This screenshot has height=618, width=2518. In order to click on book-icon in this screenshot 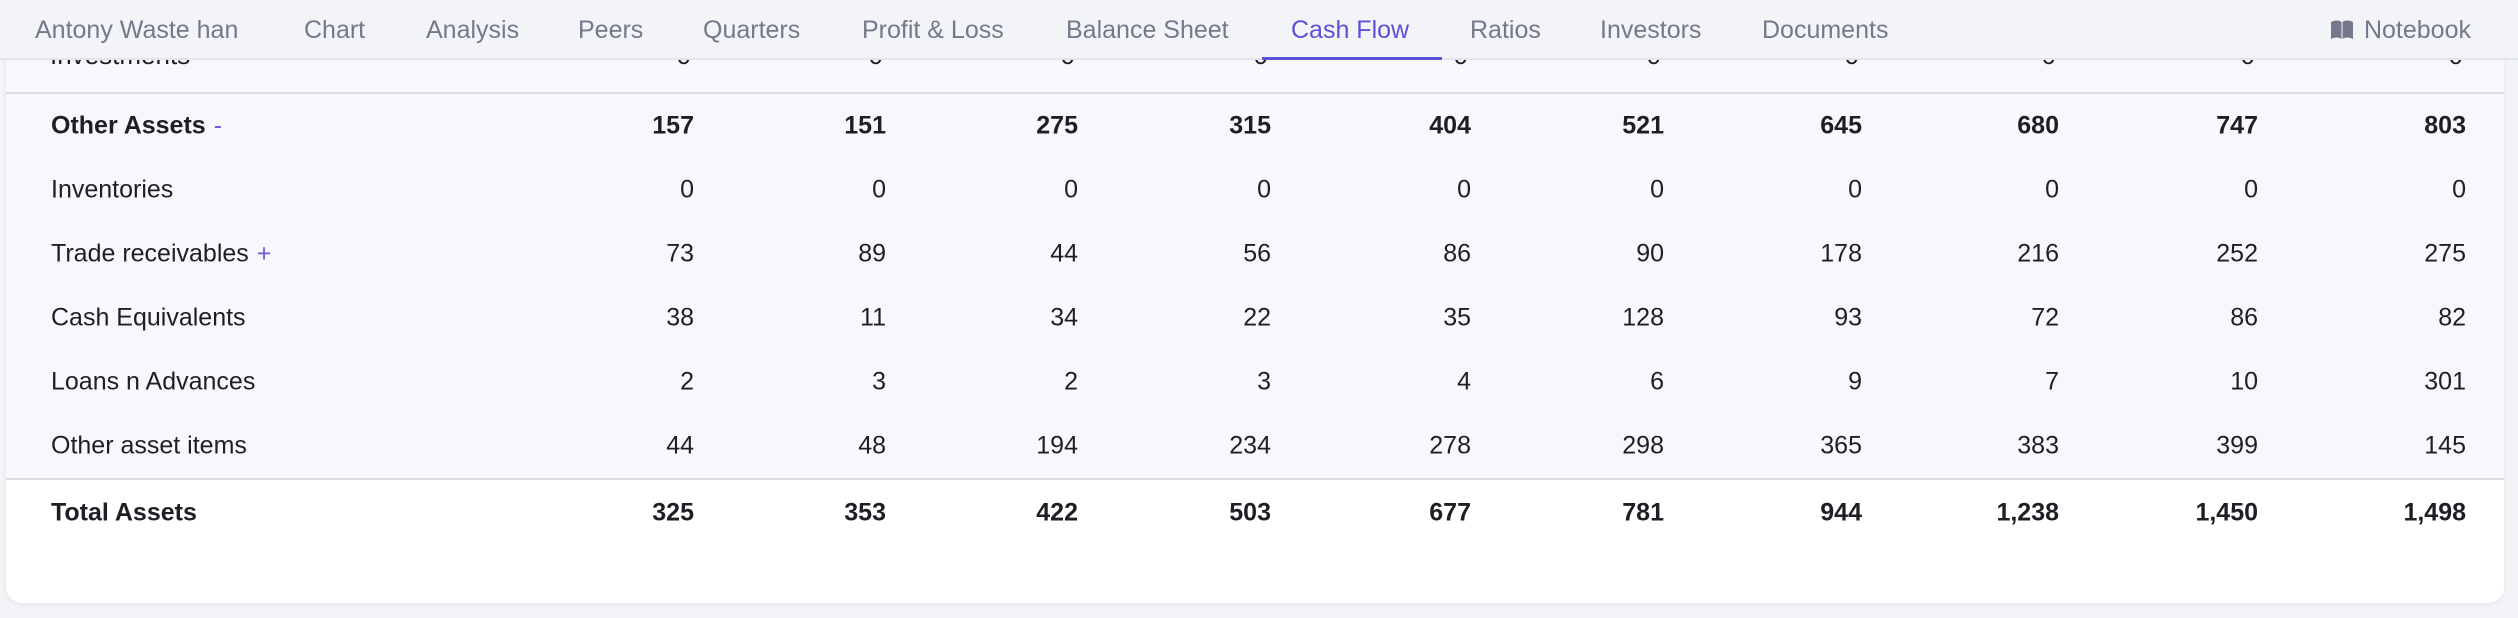, I will do `click(2341, 29)`.